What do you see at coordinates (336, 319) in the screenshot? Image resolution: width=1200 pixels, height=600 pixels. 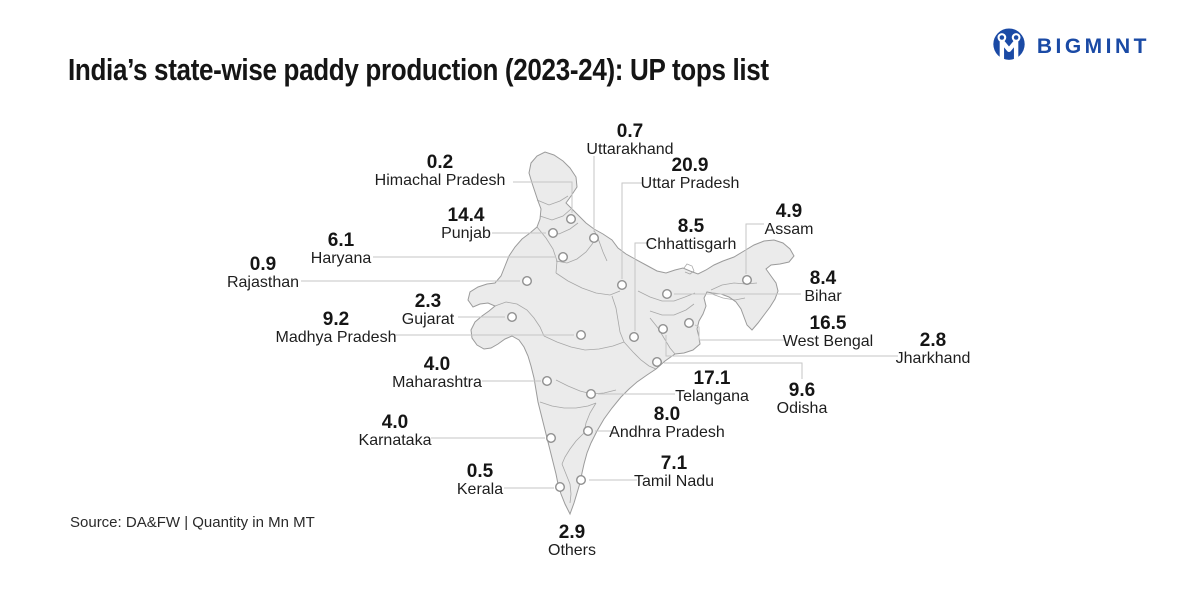 I see `state-value: 9.2` at bounding box center [336, 319].